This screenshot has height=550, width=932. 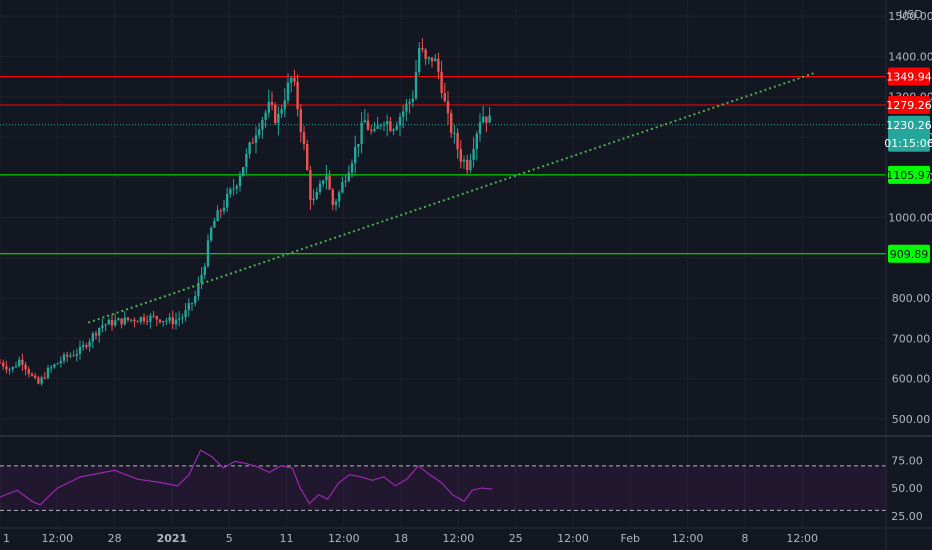 I want to click on rsi-tick-label: 25.00, so click(x=907, y=516).